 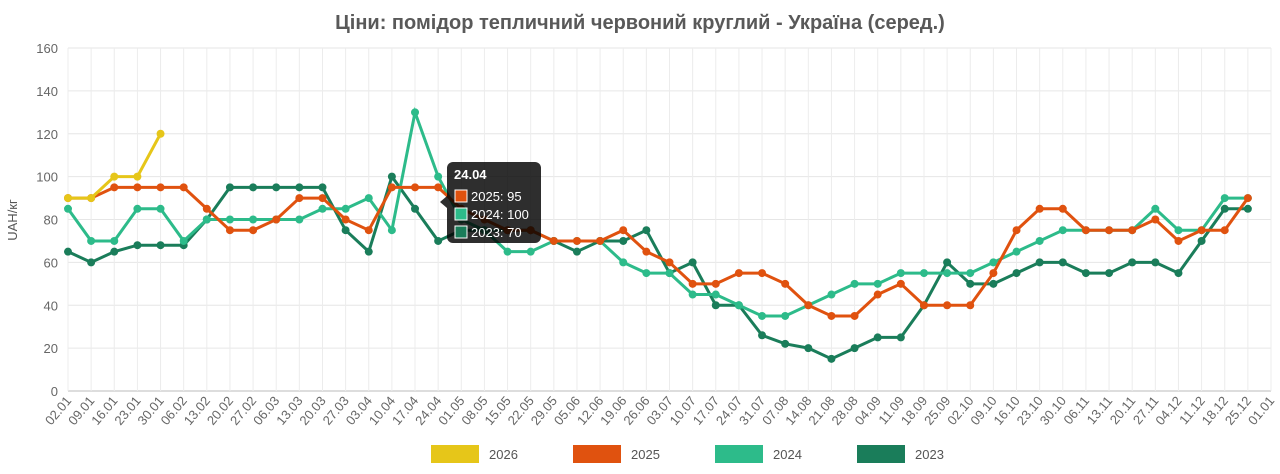 I want to click on x-tick-label: 30.10, so click(x=1053, y=410).